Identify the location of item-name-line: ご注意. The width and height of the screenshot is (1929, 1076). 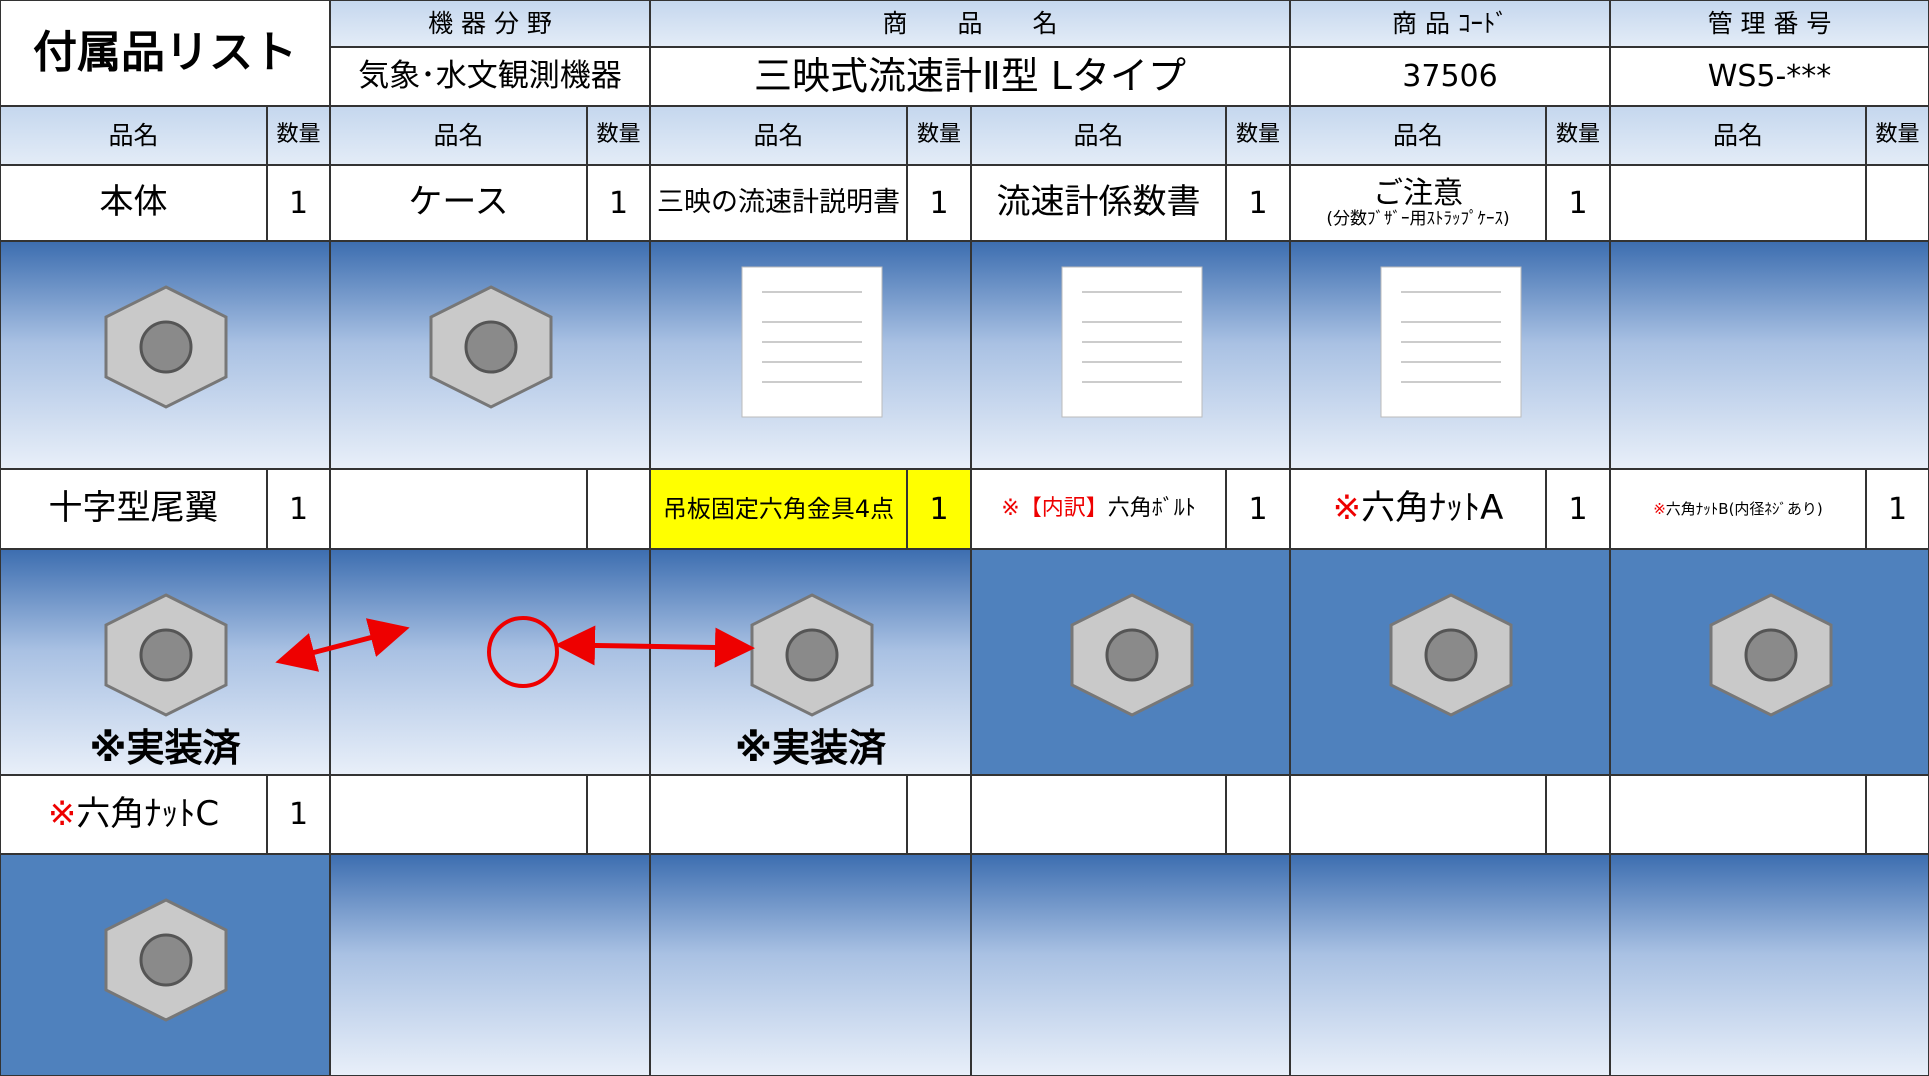
(1418, 193).